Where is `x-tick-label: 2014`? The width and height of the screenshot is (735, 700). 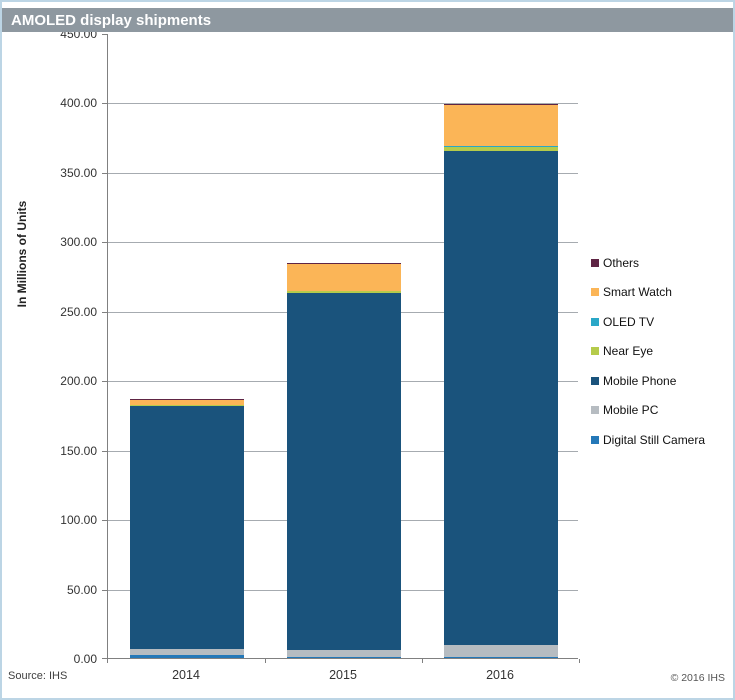 x-tick-label: 2014 is located at coordinates (186, 675).